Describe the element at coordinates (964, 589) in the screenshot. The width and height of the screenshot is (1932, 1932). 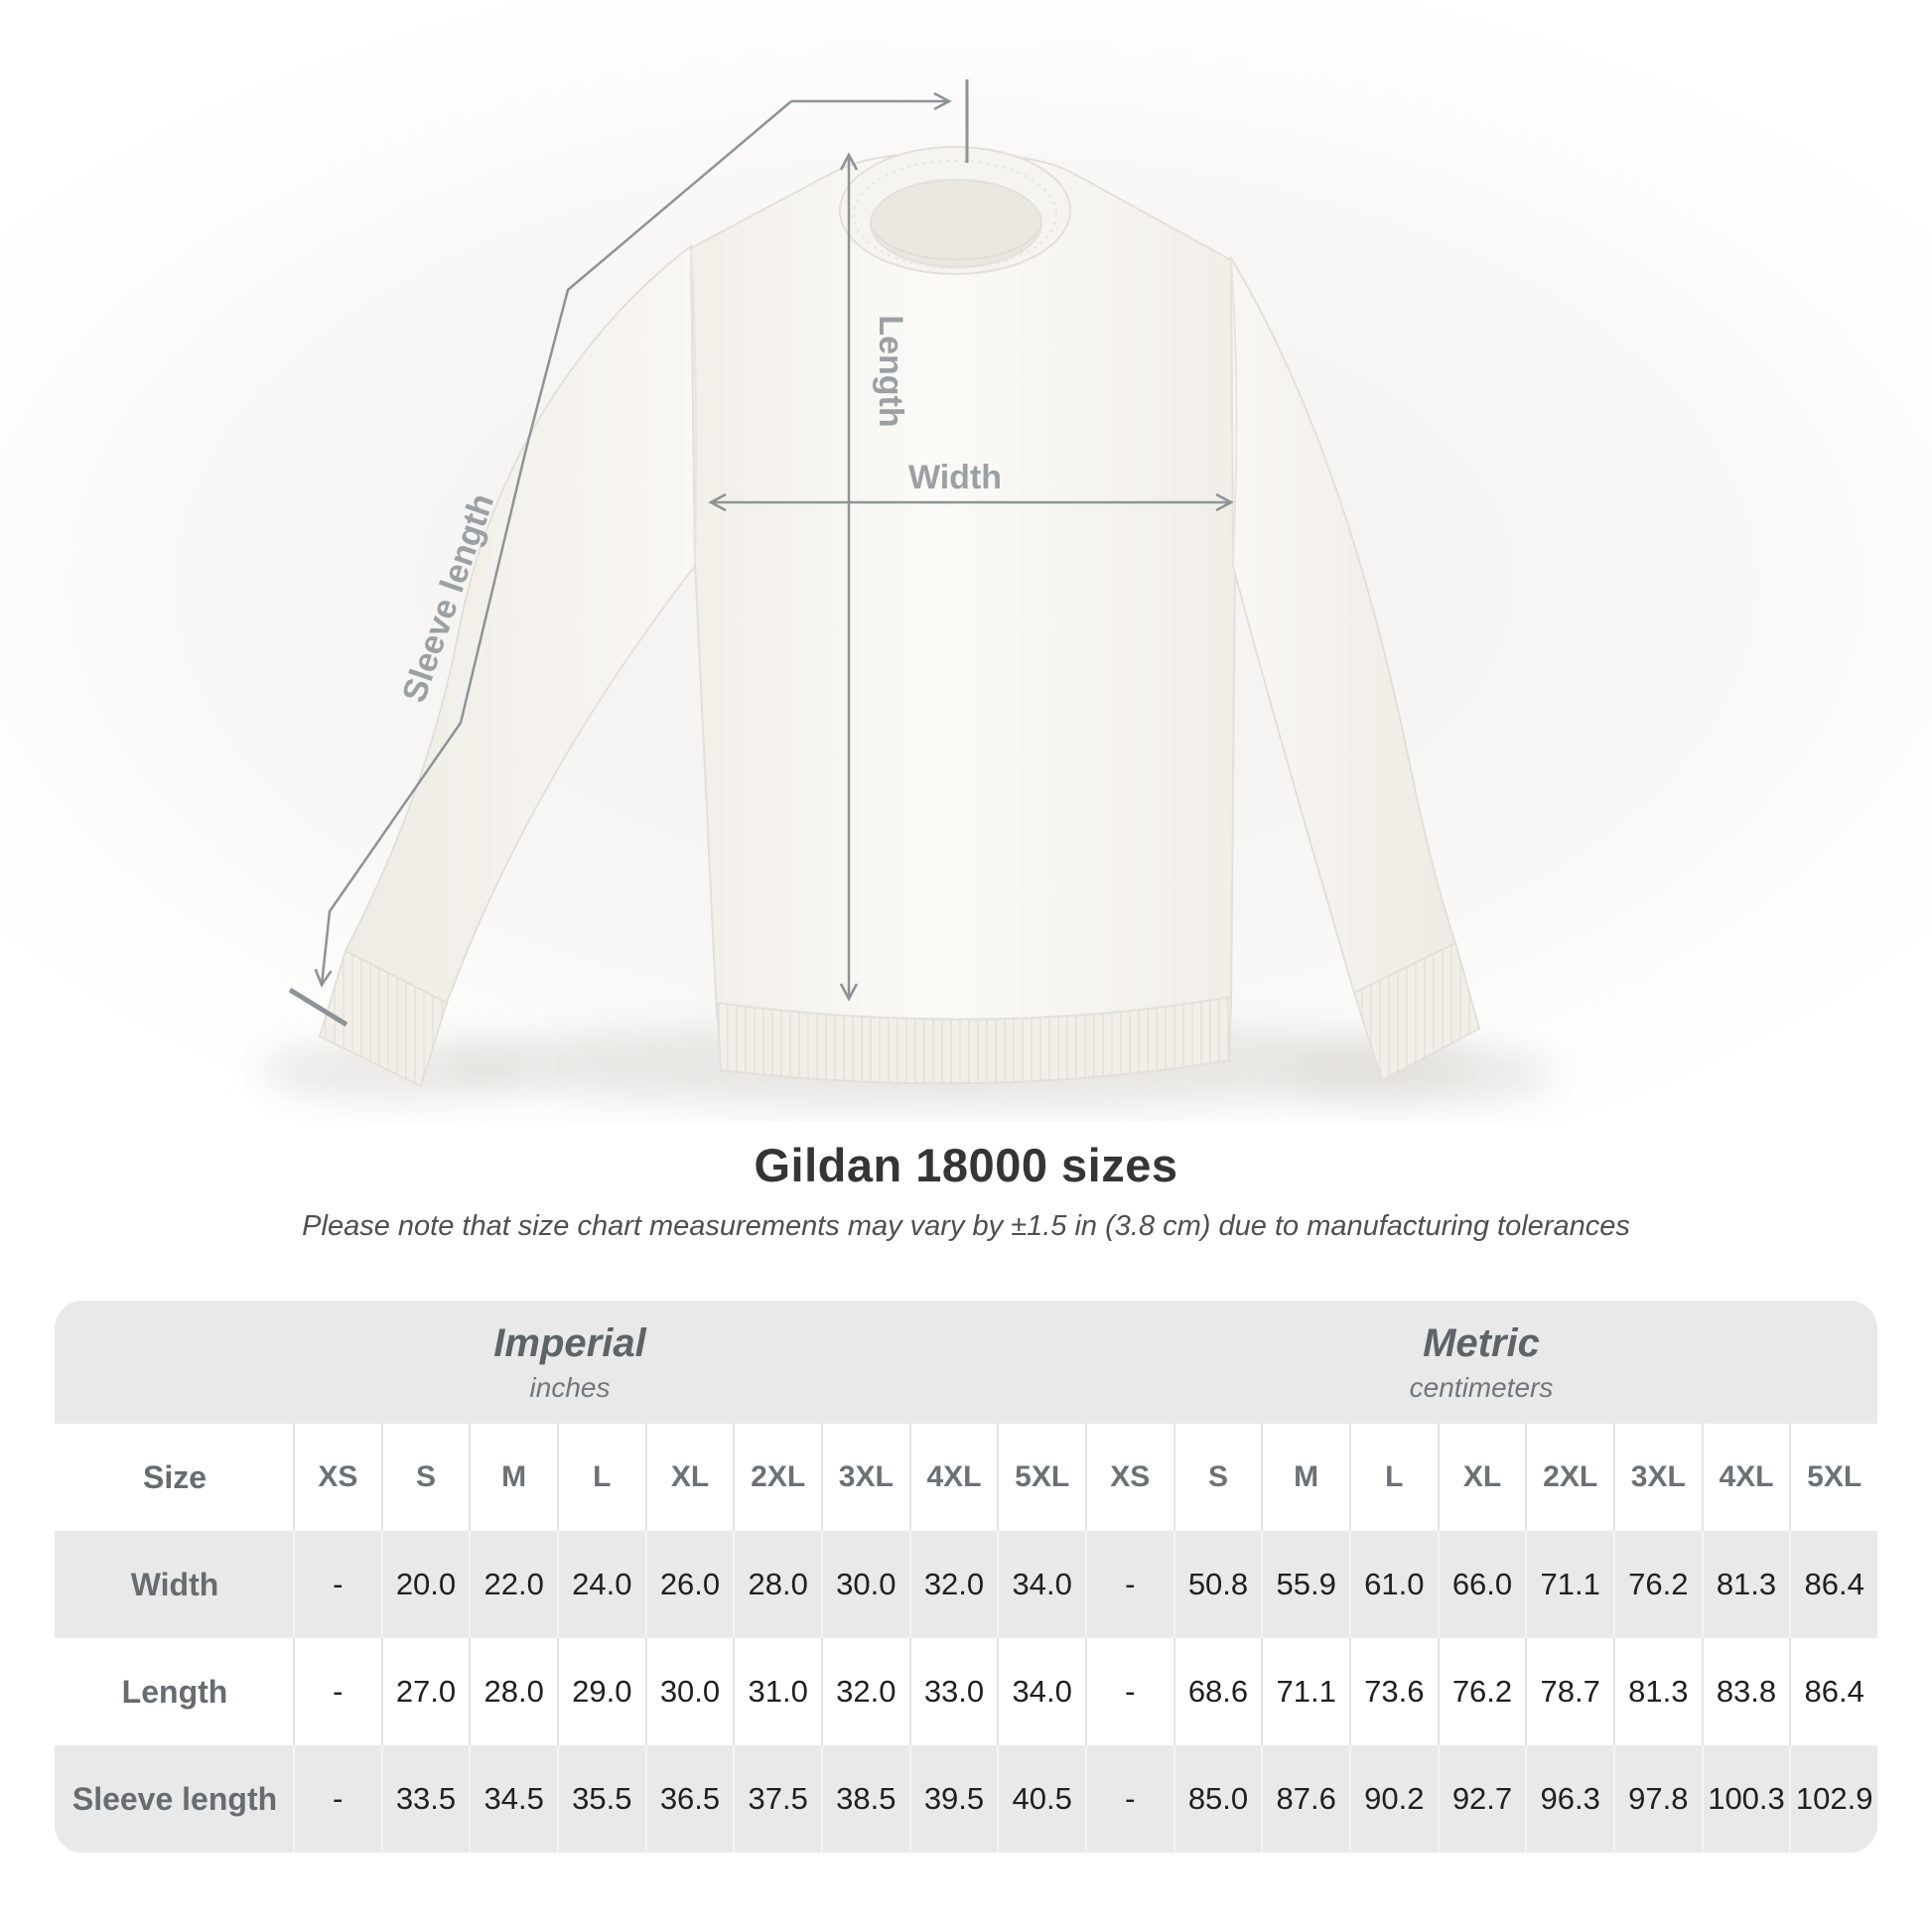
I see `sweatshirt-body` at that location.